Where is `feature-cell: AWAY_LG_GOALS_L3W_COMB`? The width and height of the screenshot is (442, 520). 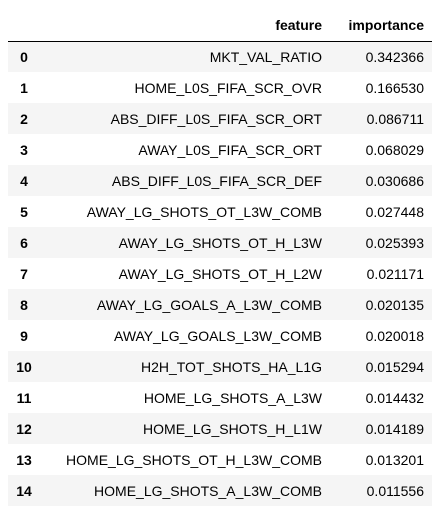 feature-cell: AWAY_LG_GOALS_L3W_COMB is located at coordinates (218, 335).